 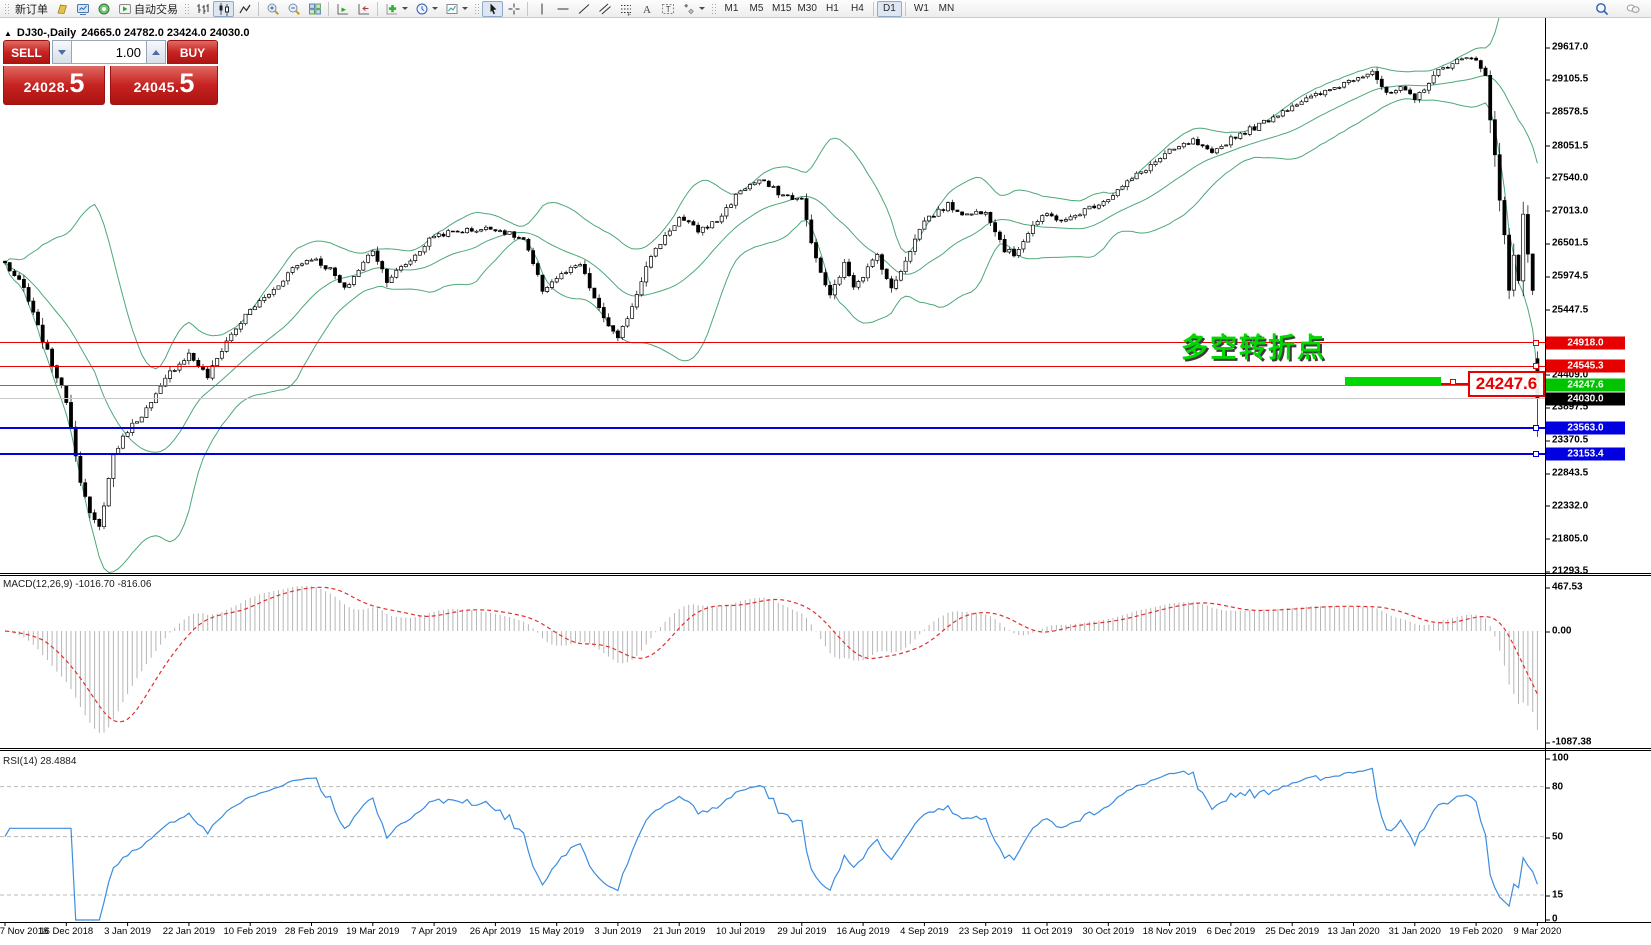 What do you see at coordinates (1353, 931) in the screenshot?
I see `date-label: 13 Jan 2020` at bounding box center [1353, 931].